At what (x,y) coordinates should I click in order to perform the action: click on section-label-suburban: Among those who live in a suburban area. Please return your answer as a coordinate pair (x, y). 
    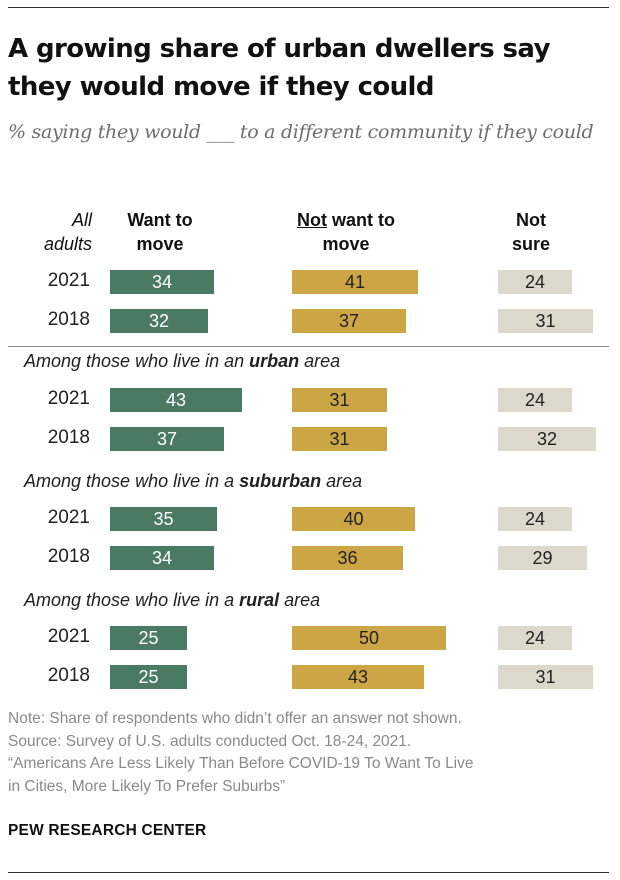
    Looking at the image, I should click on (193, 481).